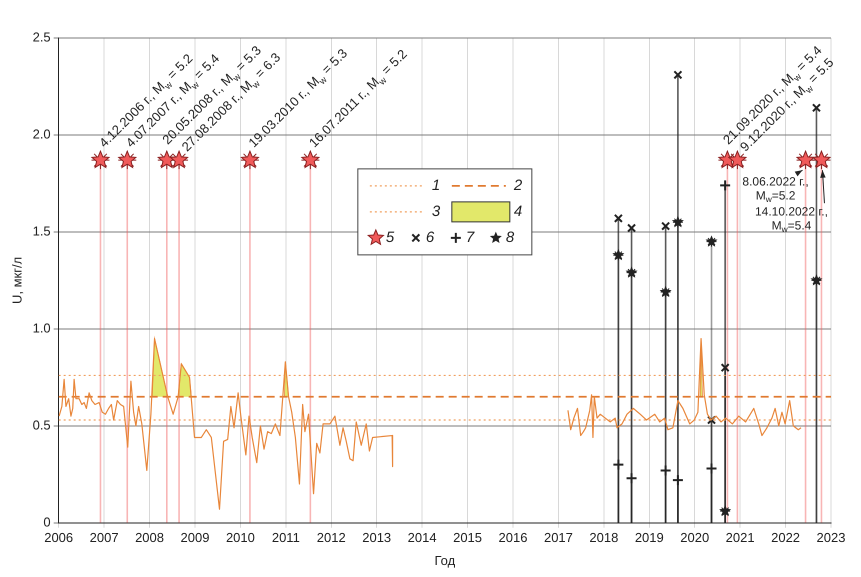  I want to click on x-tick-label: 2008, so click(149, 538).